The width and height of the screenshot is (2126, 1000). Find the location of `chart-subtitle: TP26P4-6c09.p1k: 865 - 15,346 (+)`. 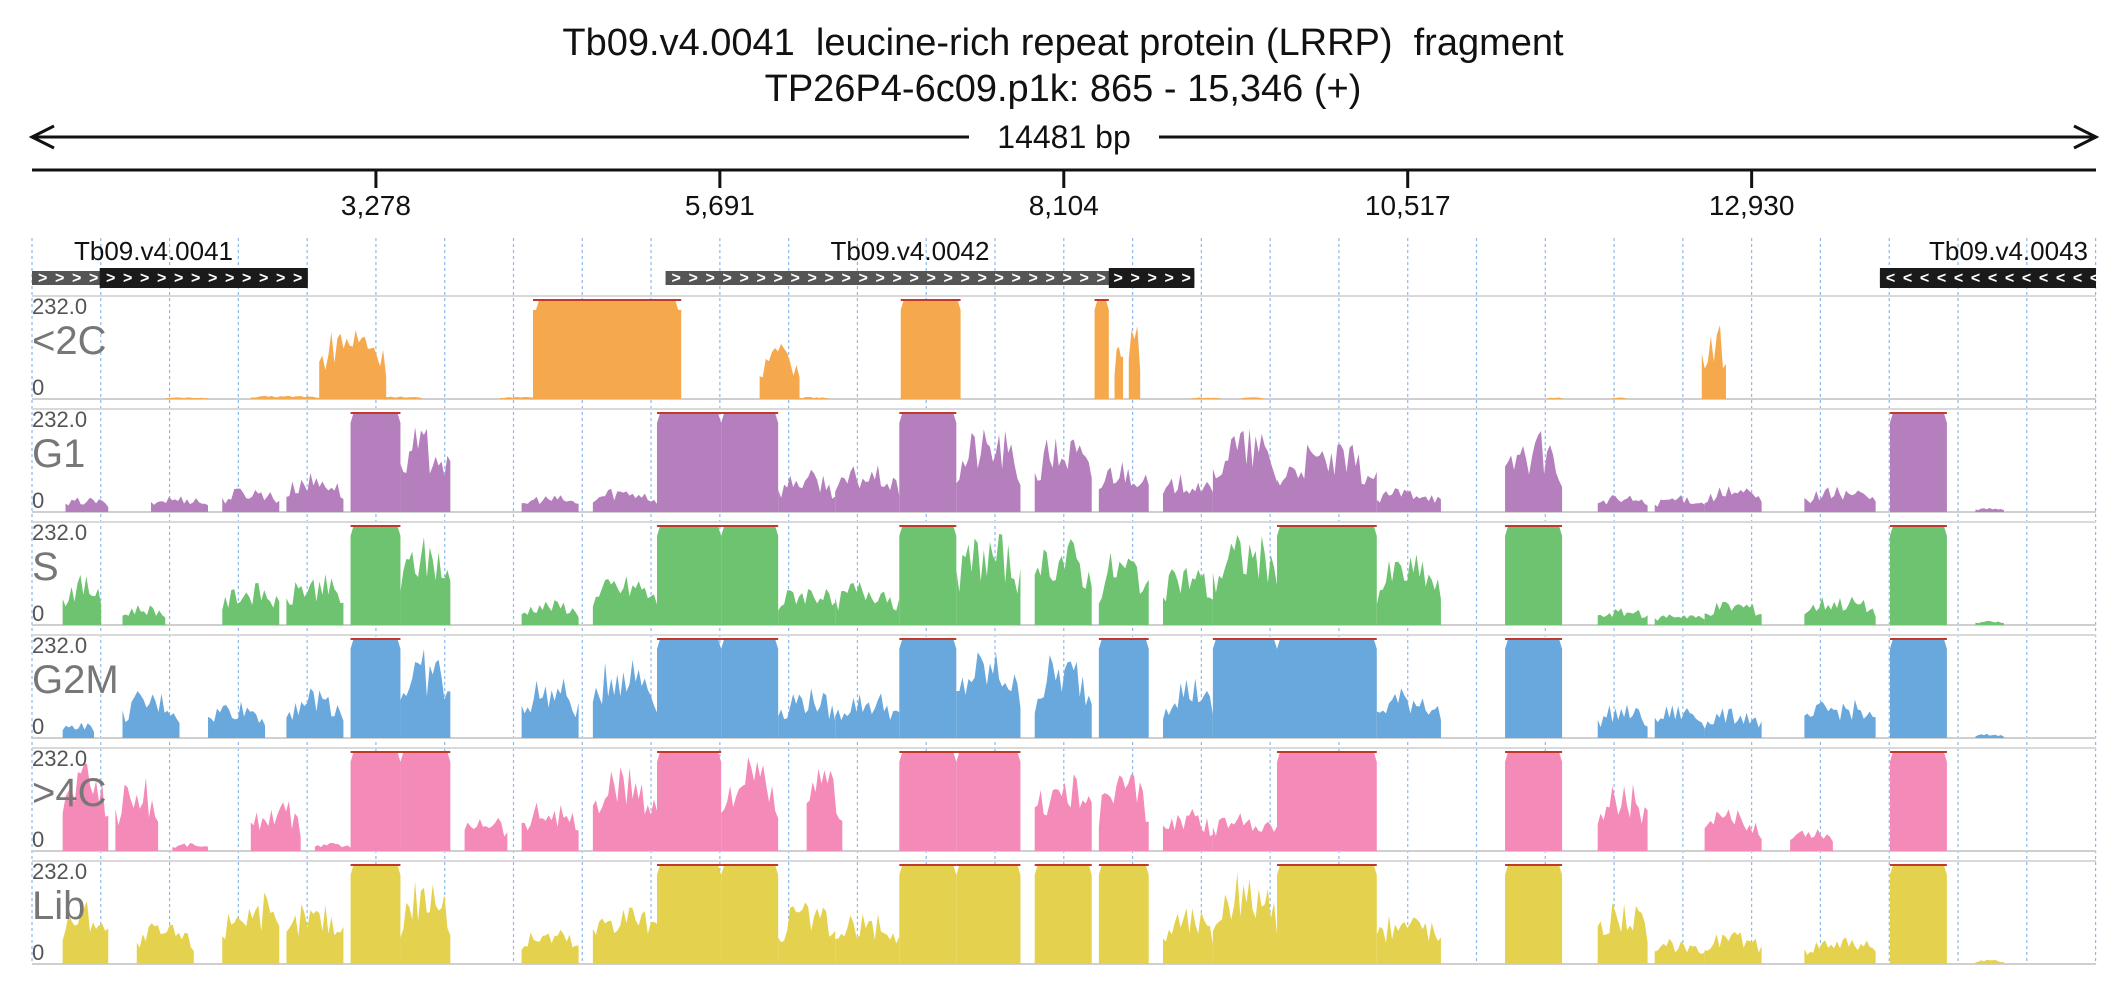

chart-subtitle: TP26P4-6c09.p1k: 865 - 15,346 (+) is located at coordinates (1063, 89).